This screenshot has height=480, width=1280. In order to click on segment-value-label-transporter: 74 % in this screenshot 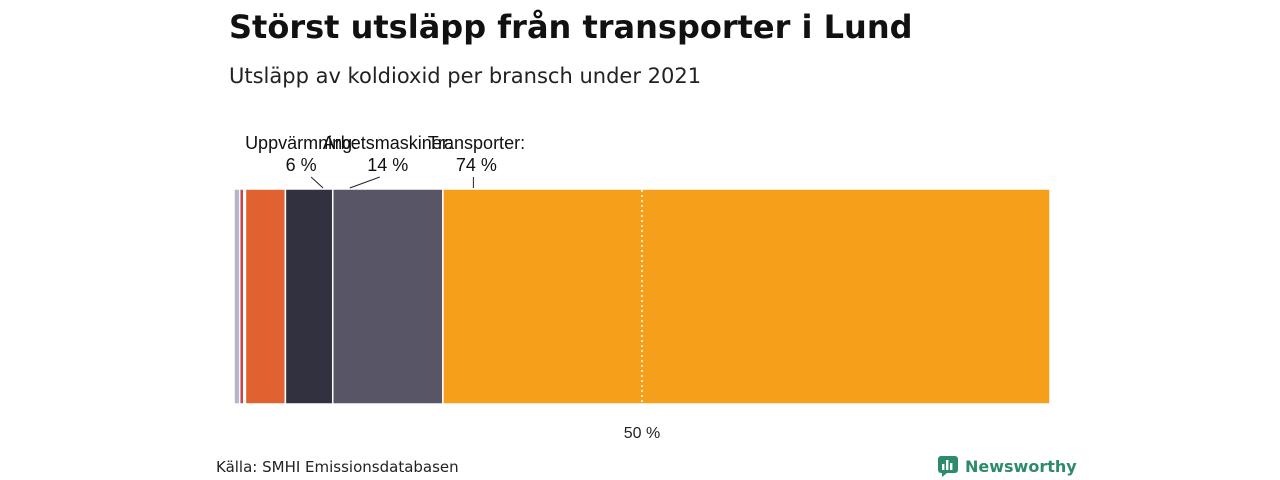, I will do `click(476, 165)`.